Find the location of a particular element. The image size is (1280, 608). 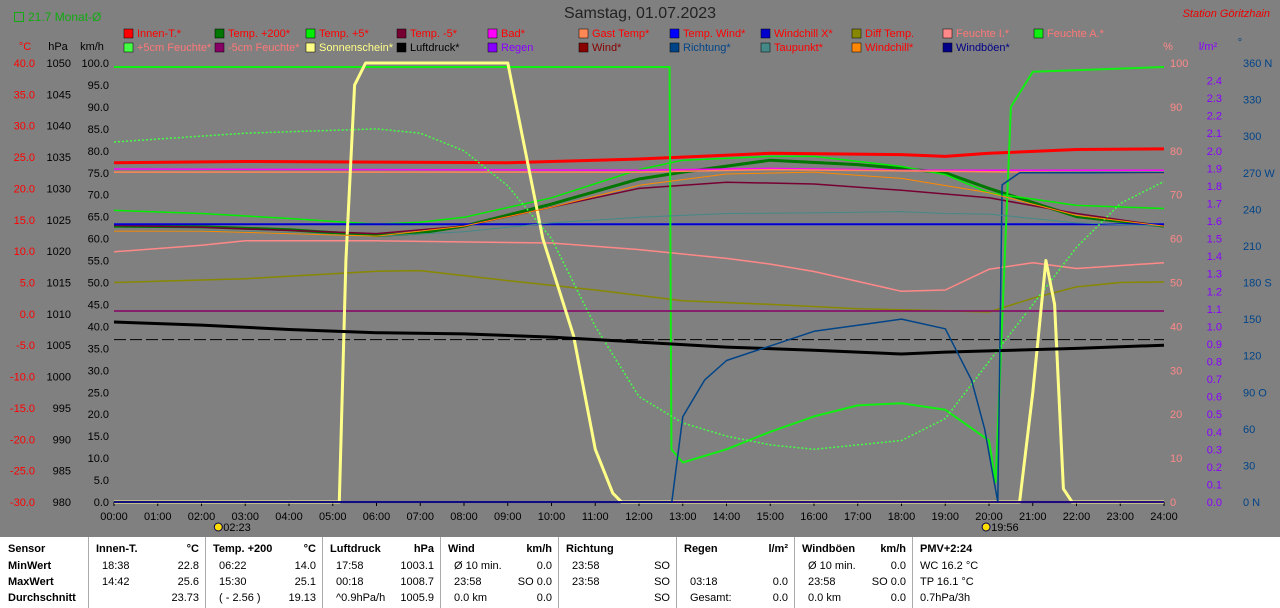

stats-pmv-row: WC 16.2 °C is located at coordinates (949, 566).